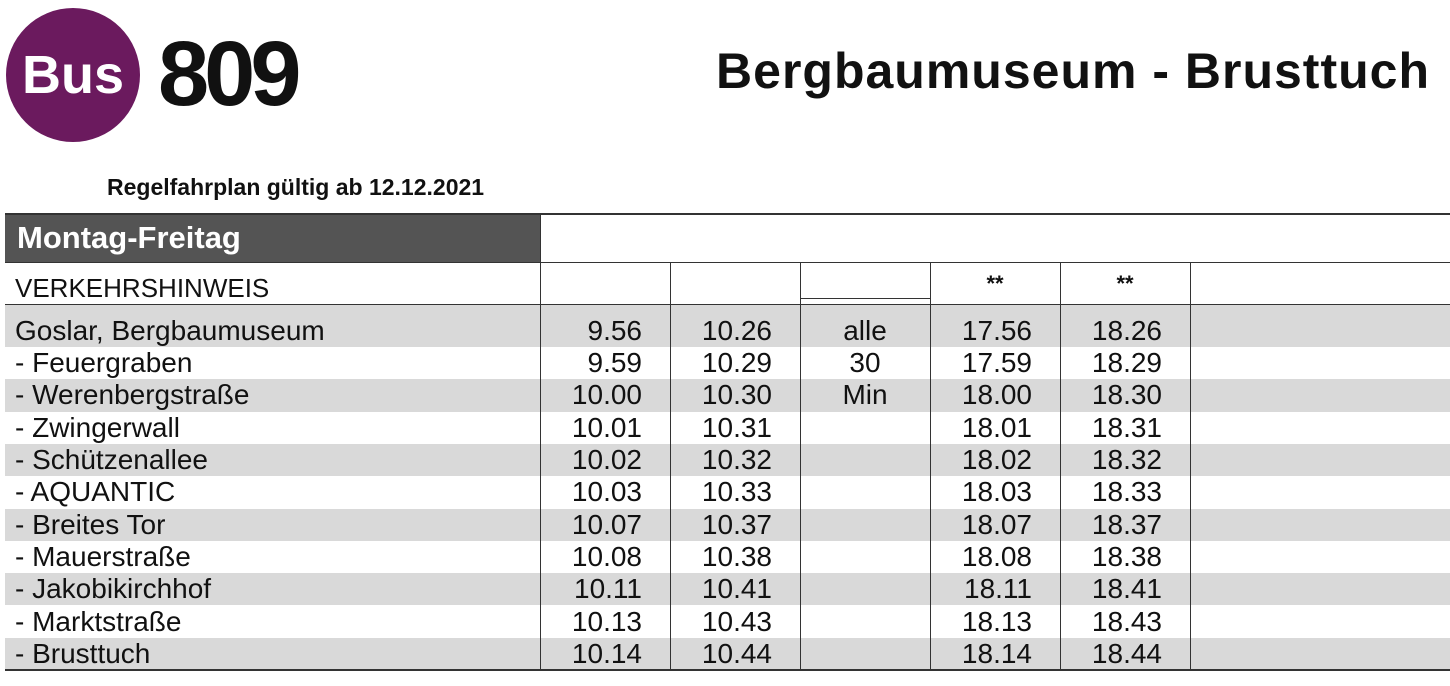 This screenshot has height=686, width=1450. What do you see at coordinates (606, 653) in the screenshot?
I see `departure-time: 10.14` at bounding box center [606, 653].